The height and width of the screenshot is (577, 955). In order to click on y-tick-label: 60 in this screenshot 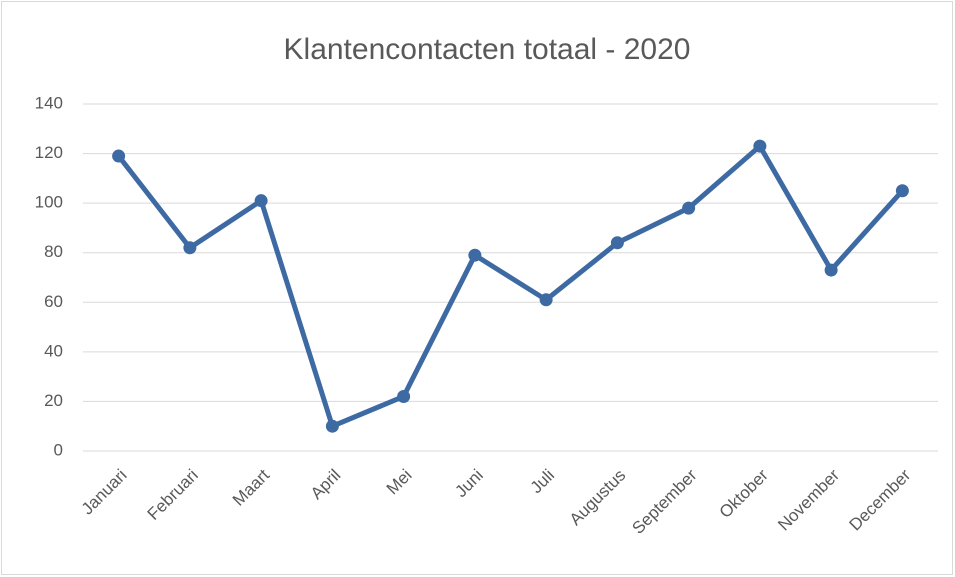, I will do `click(53, 301)`.